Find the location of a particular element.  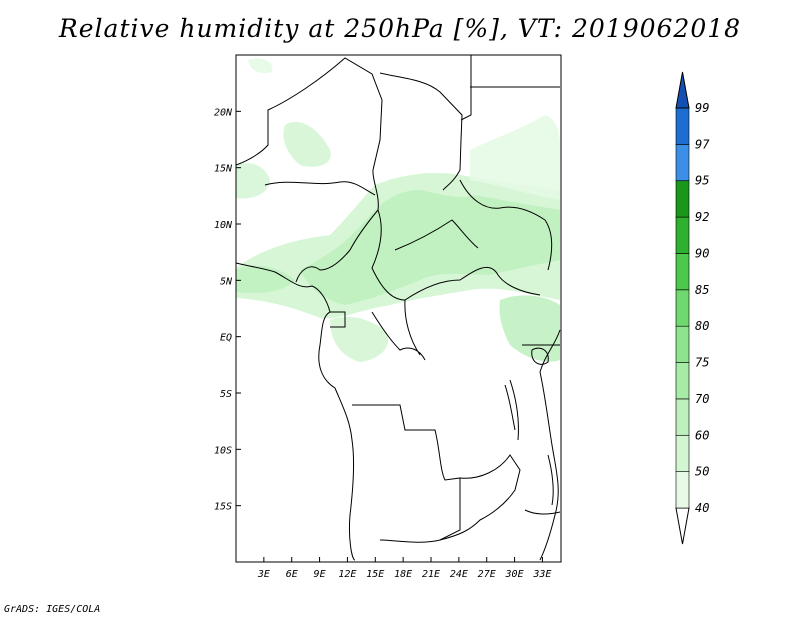

colorbar-label: 99 is located at coordinates (702, 108).